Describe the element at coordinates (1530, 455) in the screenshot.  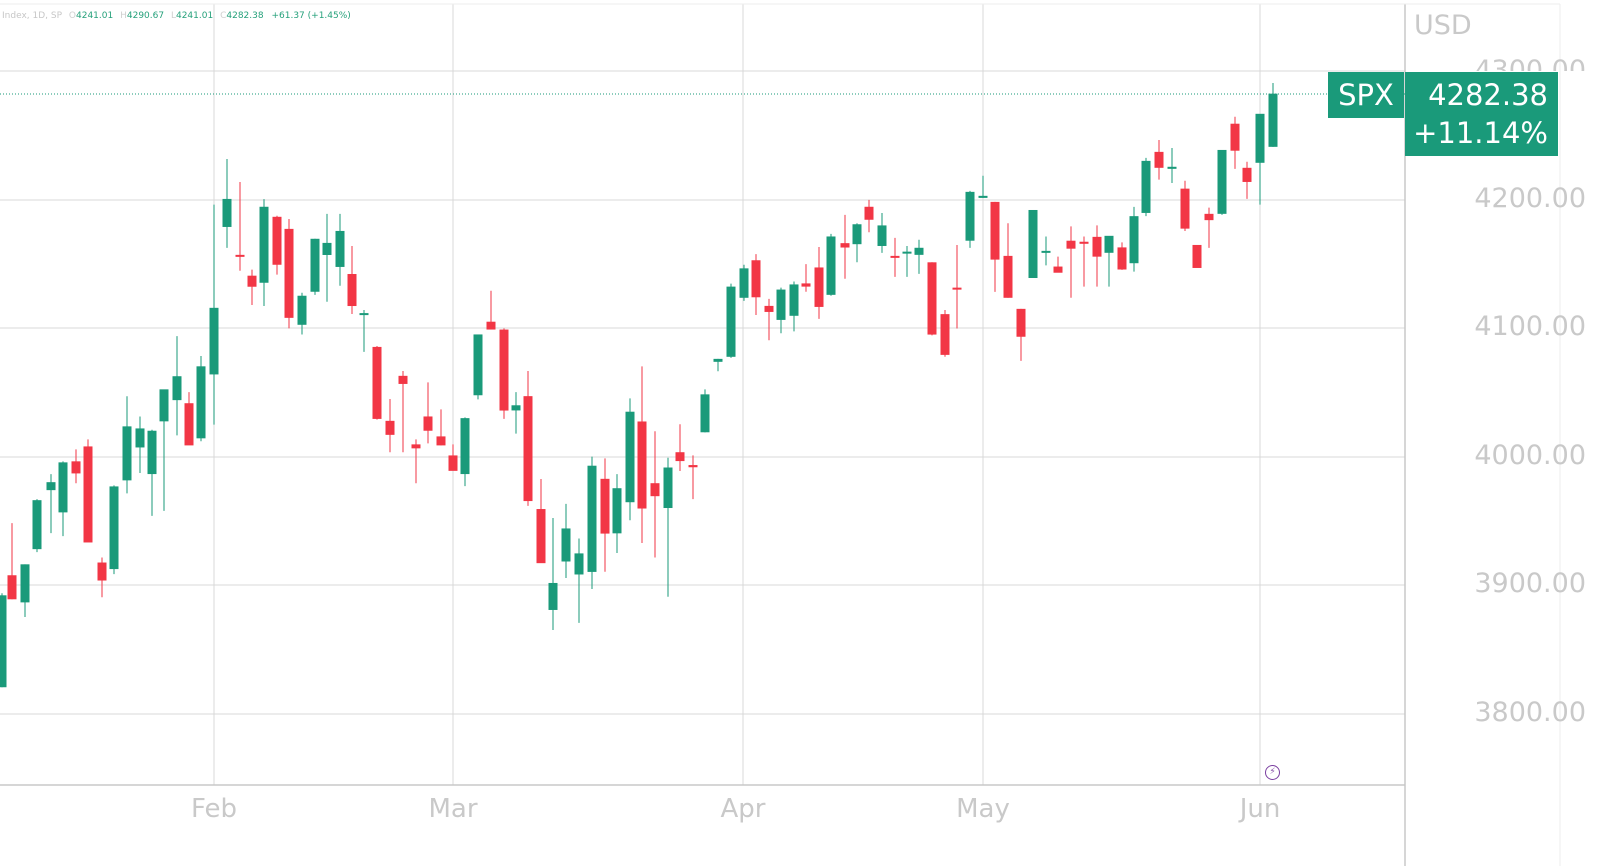
I see `price-axis-label: 4000.00` at that location.